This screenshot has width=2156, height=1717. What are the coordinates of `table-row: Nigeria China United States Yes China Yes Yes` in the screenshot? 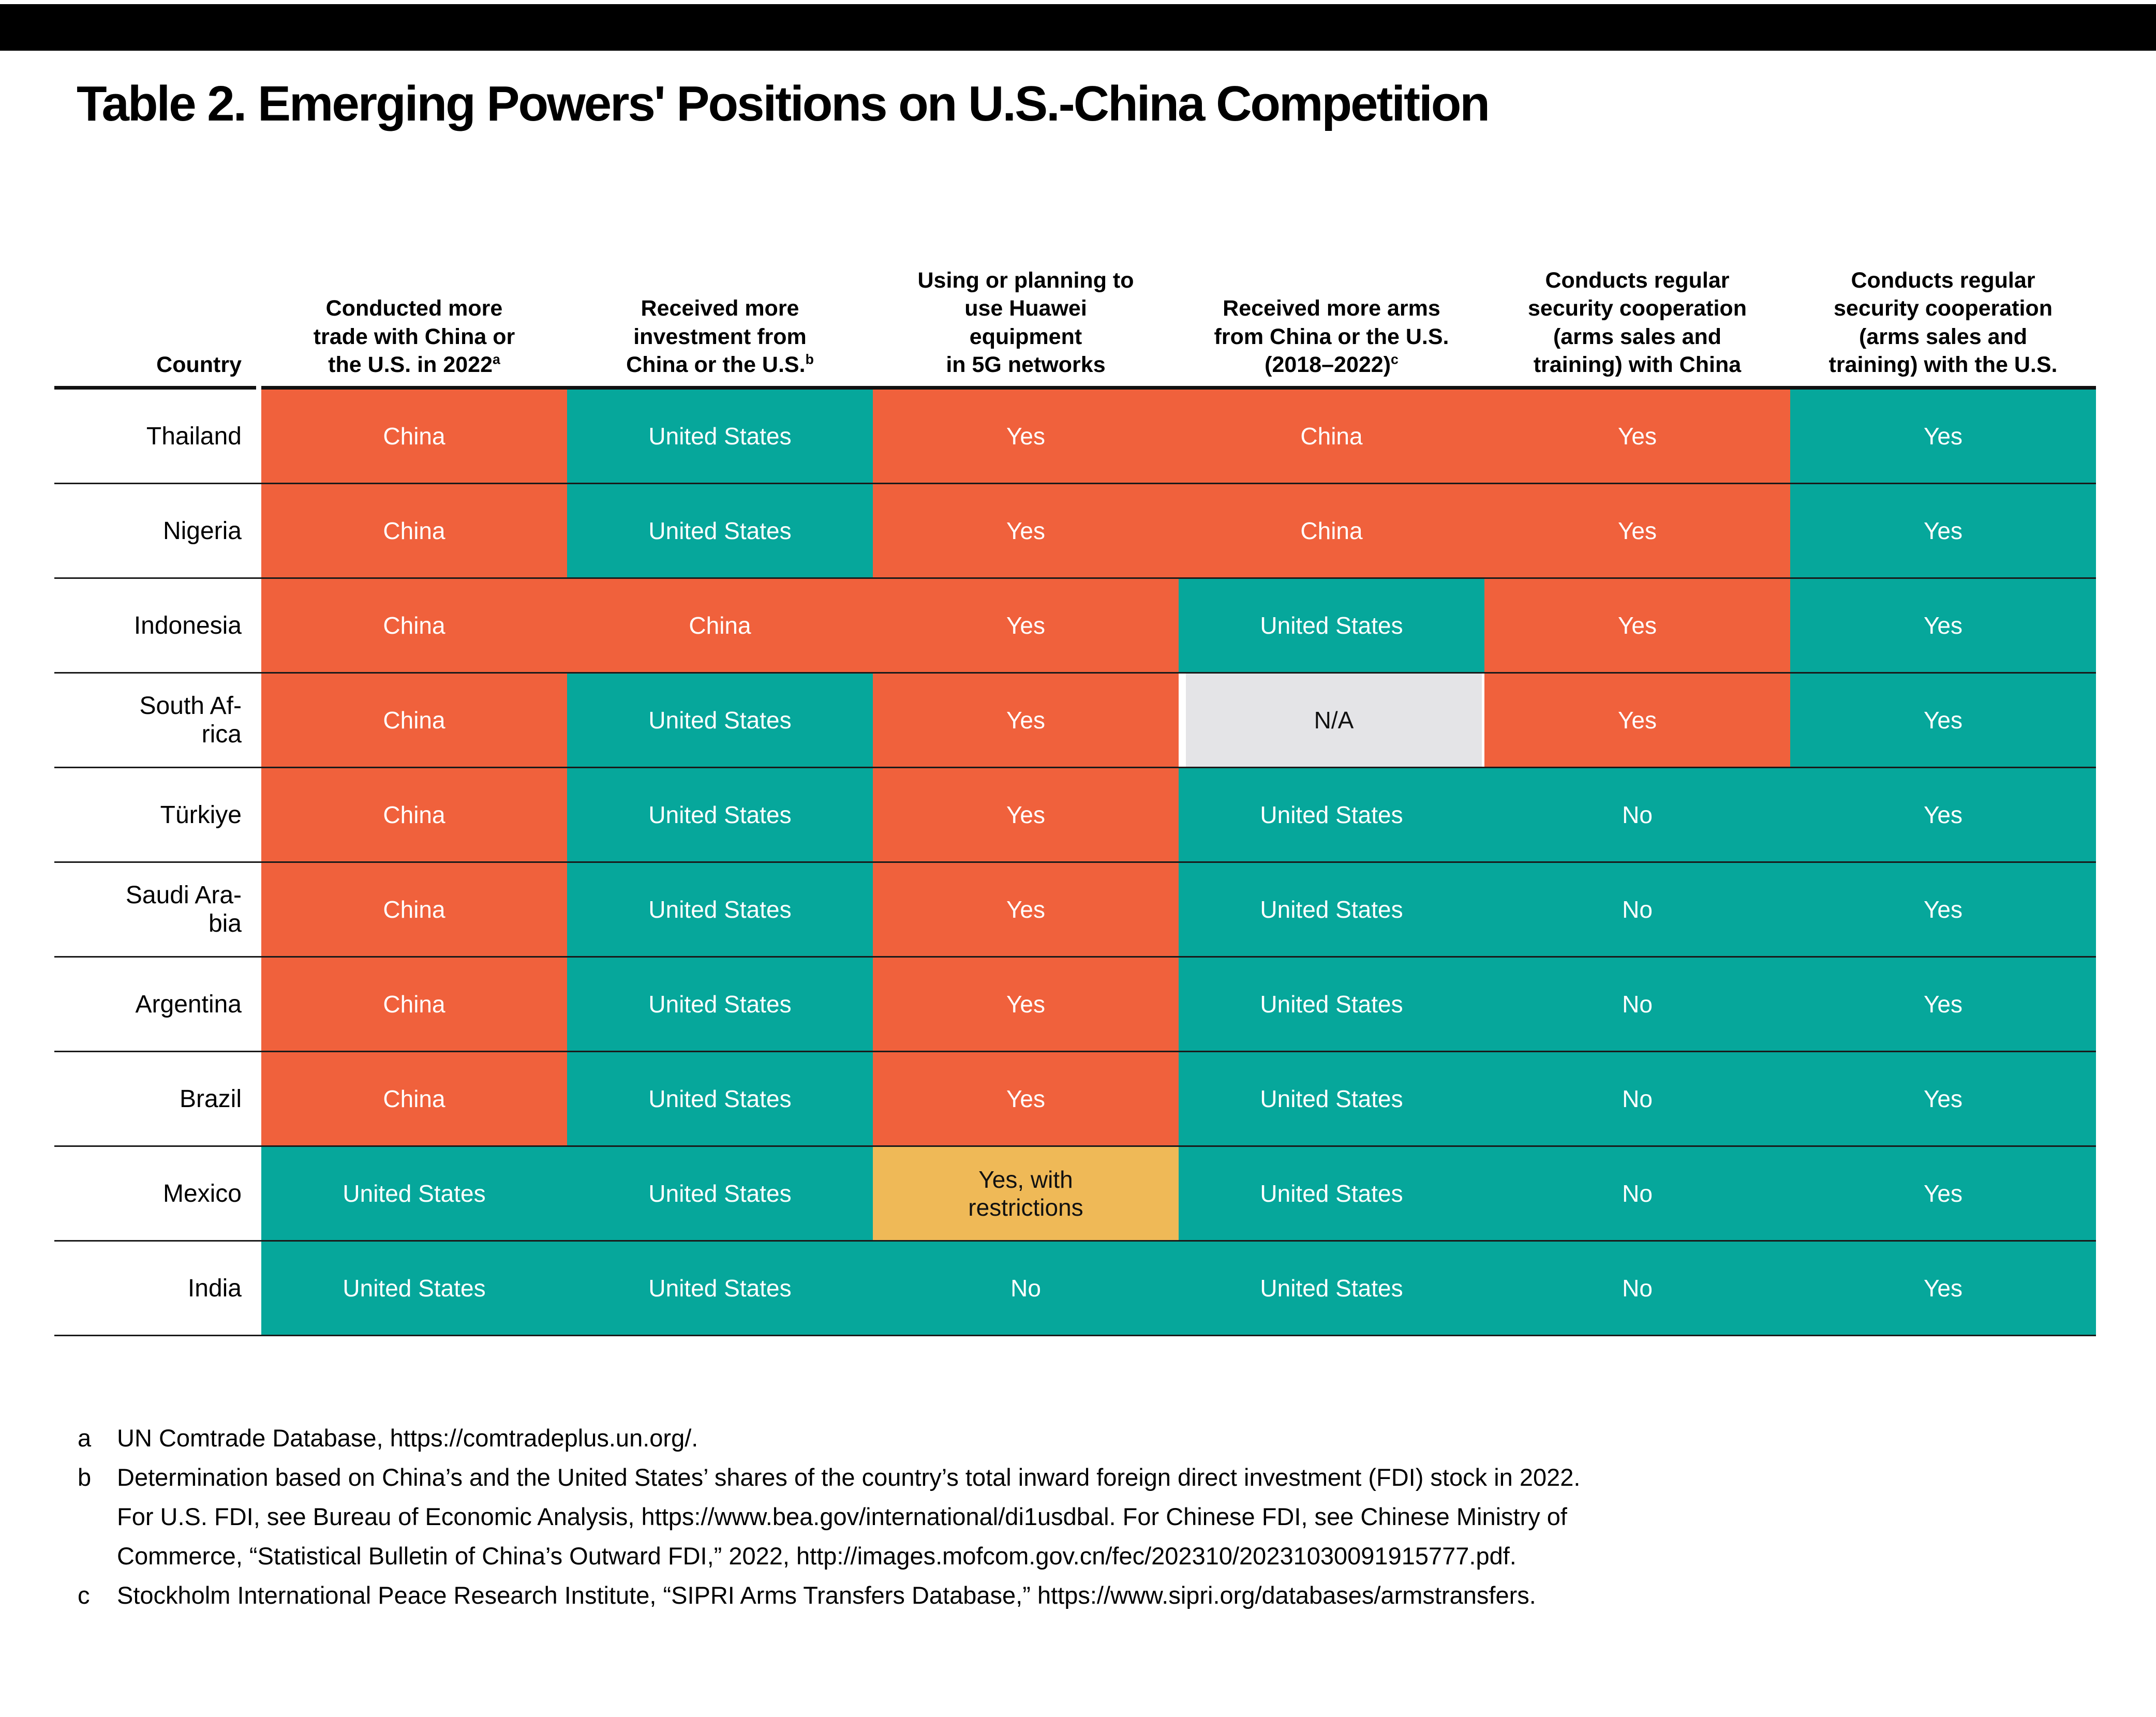 It's located at (1075, 531).